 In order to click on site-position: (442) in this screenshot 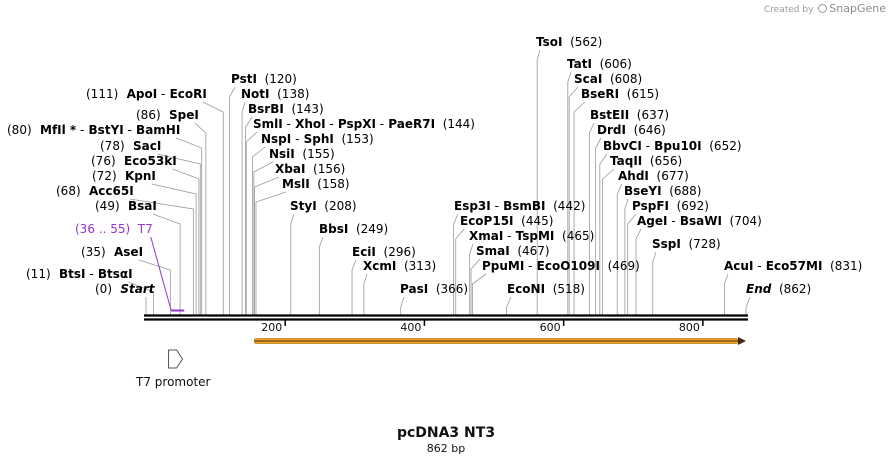, I will do `click(566, 206)`.